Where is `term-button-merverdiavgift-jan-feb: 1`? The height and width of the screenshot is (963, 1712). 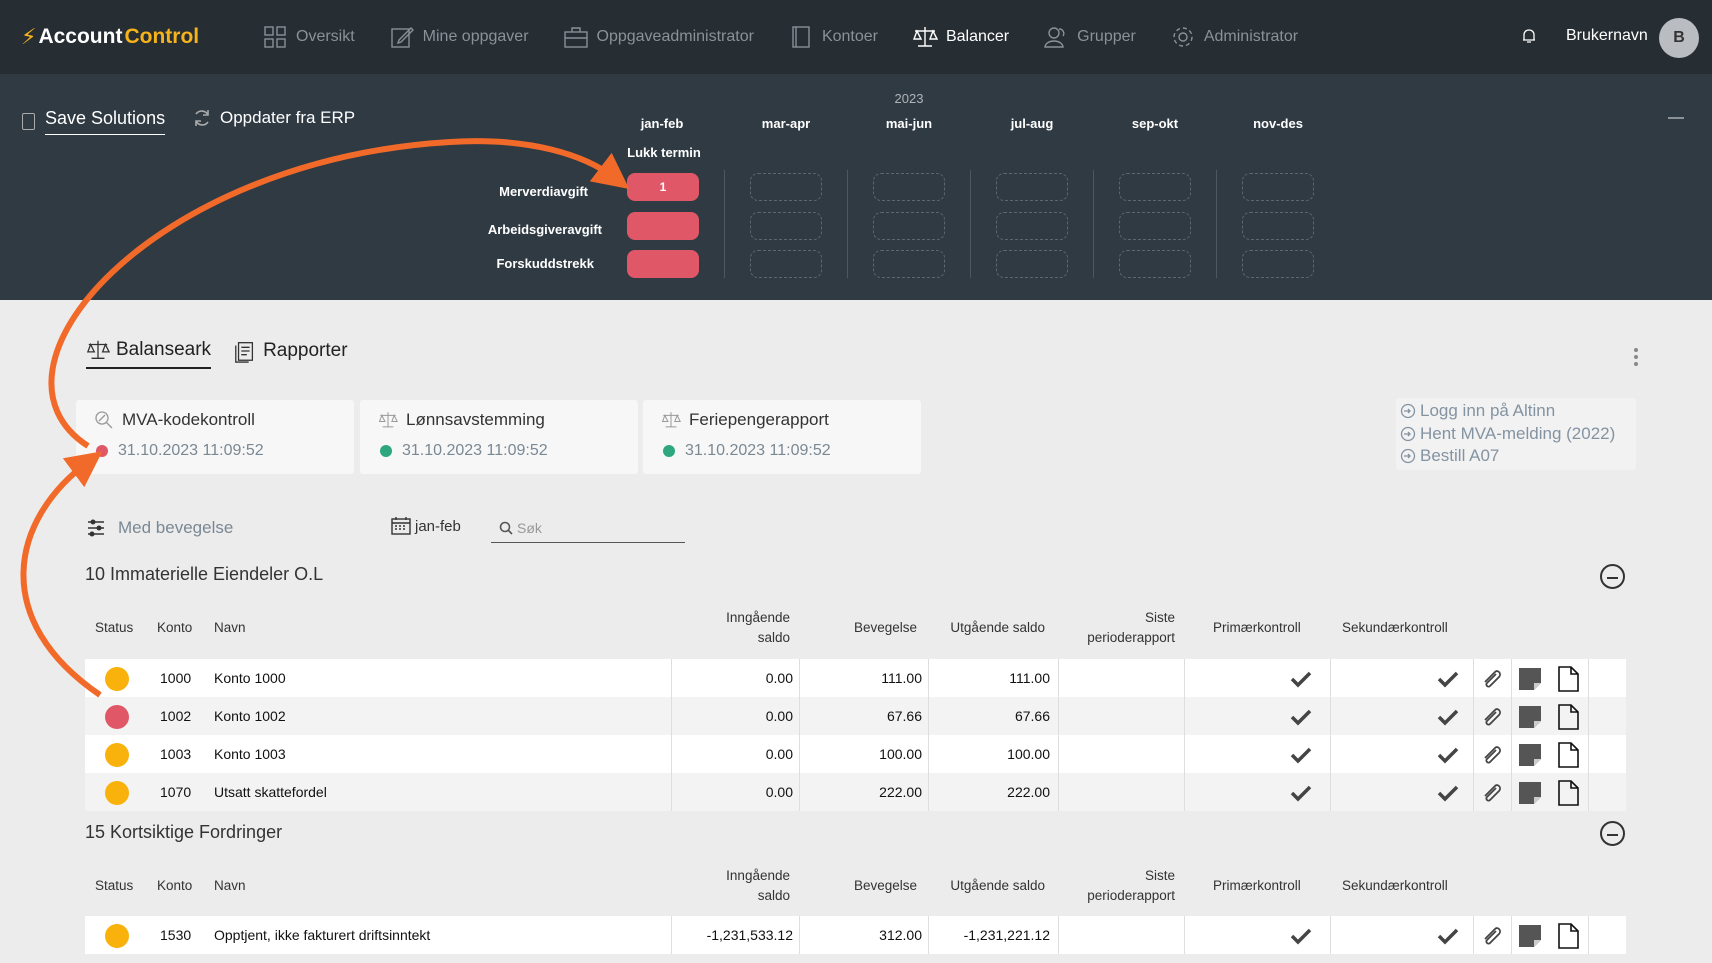 term-button-merverdiavgift-jan-feb: 1 is located at coordinates (663, 187).